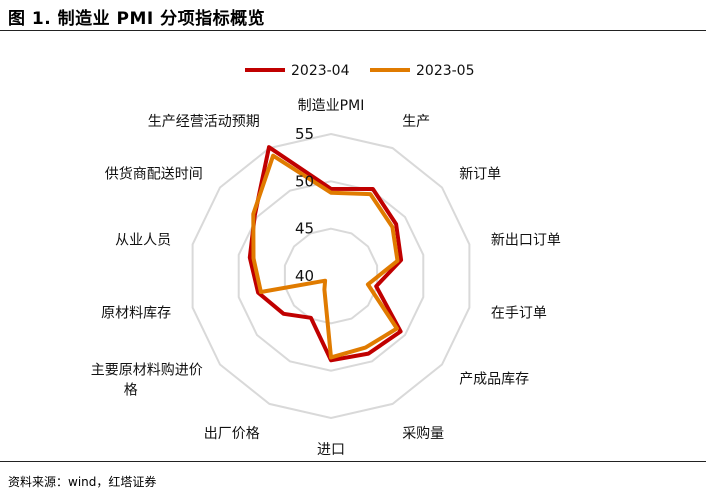 The image size is (720, 491). Describe the element at coordinates (304, 229) in the screenshot. I see `tick-label-45: 45` at that location.